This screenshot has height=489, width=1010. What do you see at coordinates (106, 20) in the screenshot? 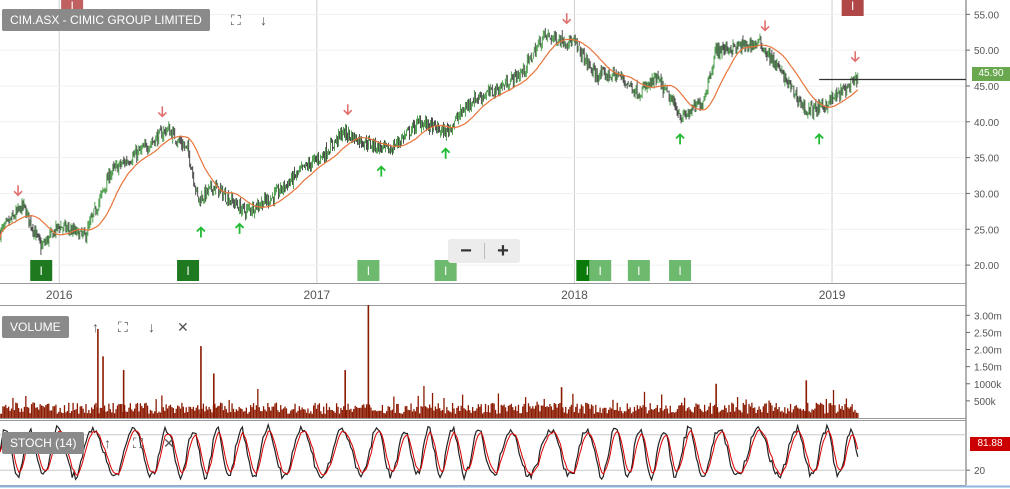
I see `chart-title: CIM.ASX - CIMIC GROUP LIMITED` at bounding box center [106, 20].